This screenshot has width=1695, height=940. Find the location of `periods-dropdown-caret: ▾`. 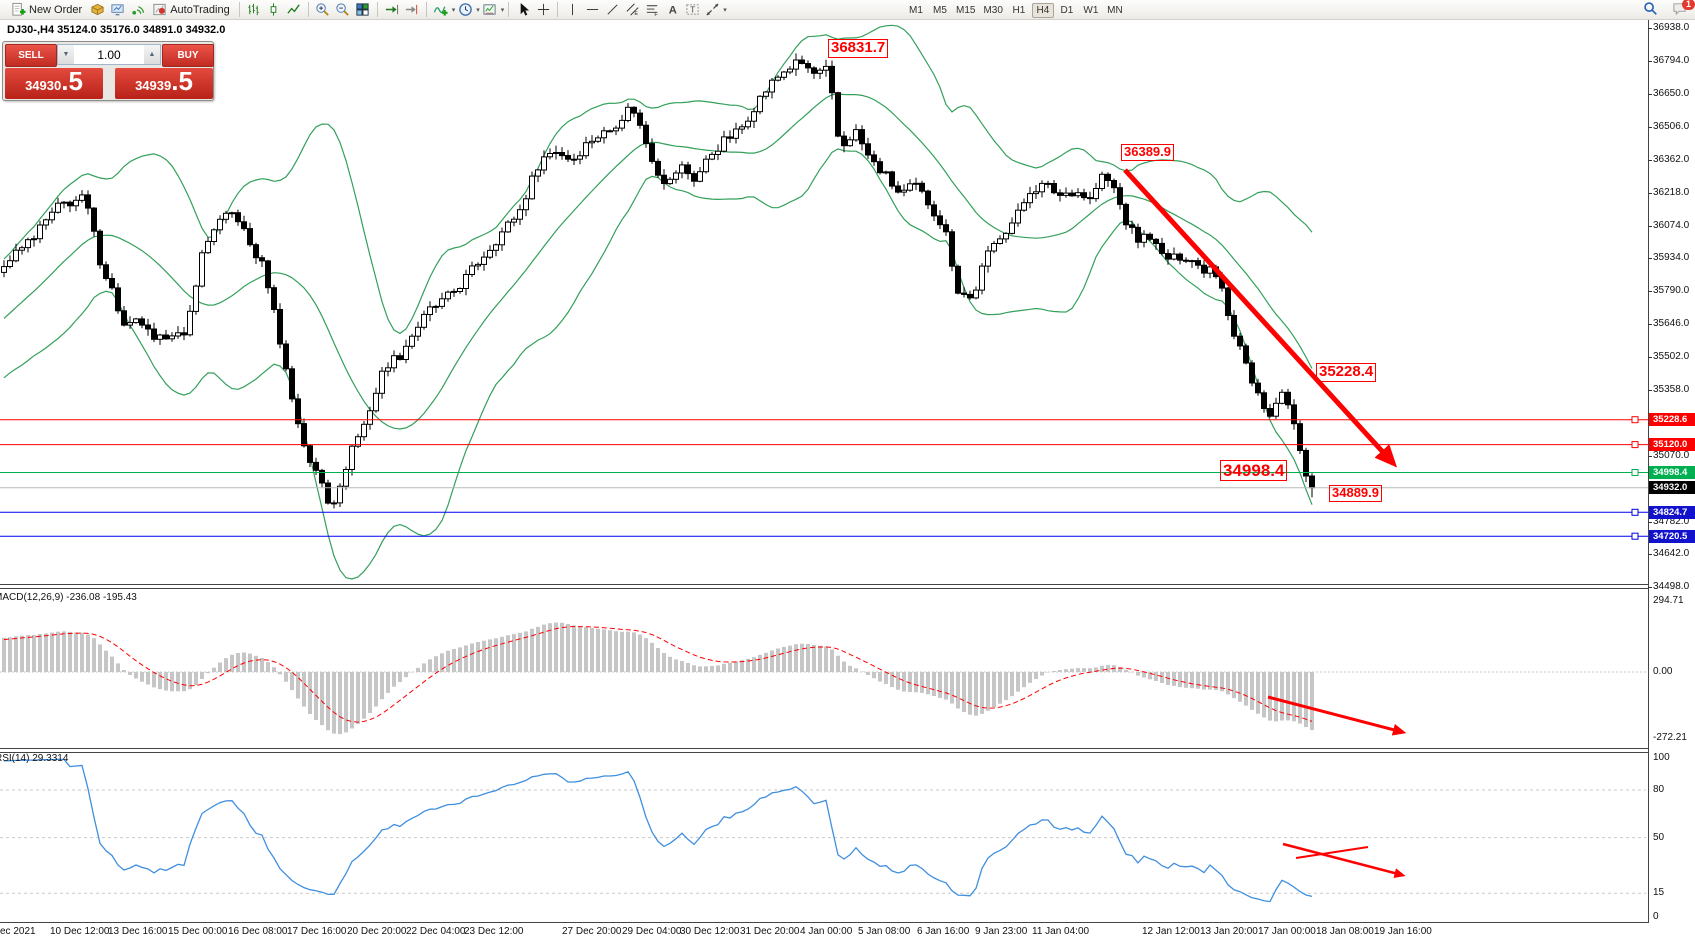

periods-dropdown-caret: ▾ is located at coordinates (478, 10).